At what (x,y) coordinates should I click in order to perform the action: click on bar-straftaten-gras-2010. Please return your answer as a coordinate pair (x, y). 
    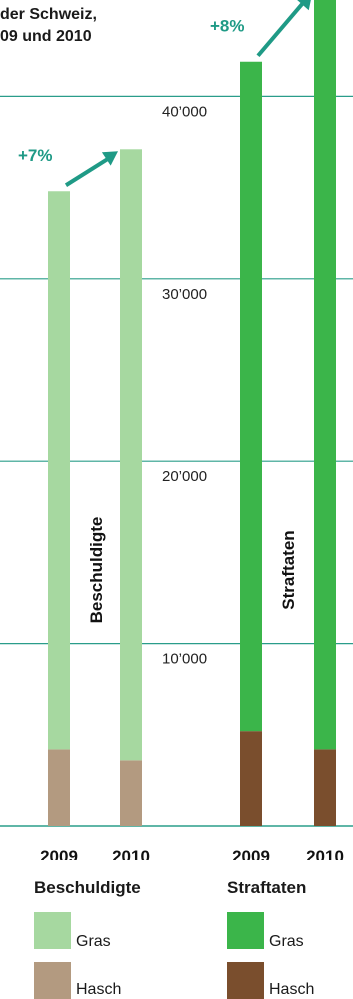
    Looking at the image, I should click on (325, 375).